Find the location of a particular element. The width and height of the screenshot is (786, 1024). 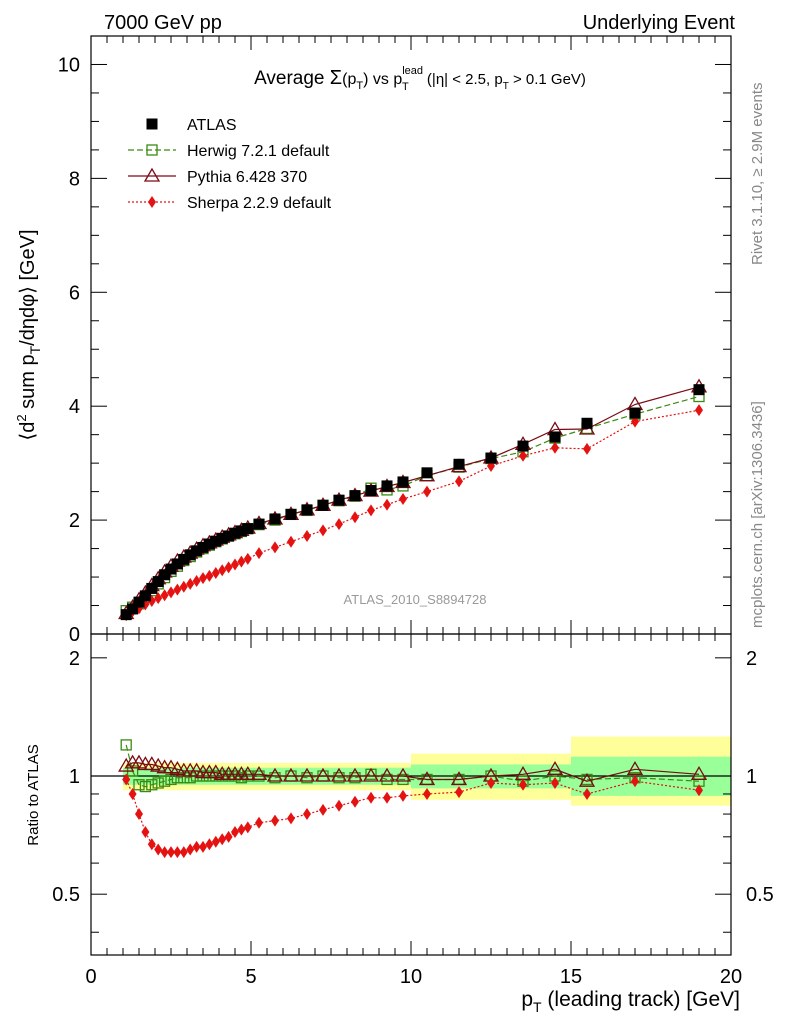

ylabel-sup: 2 is located at coordinates (21, 417).